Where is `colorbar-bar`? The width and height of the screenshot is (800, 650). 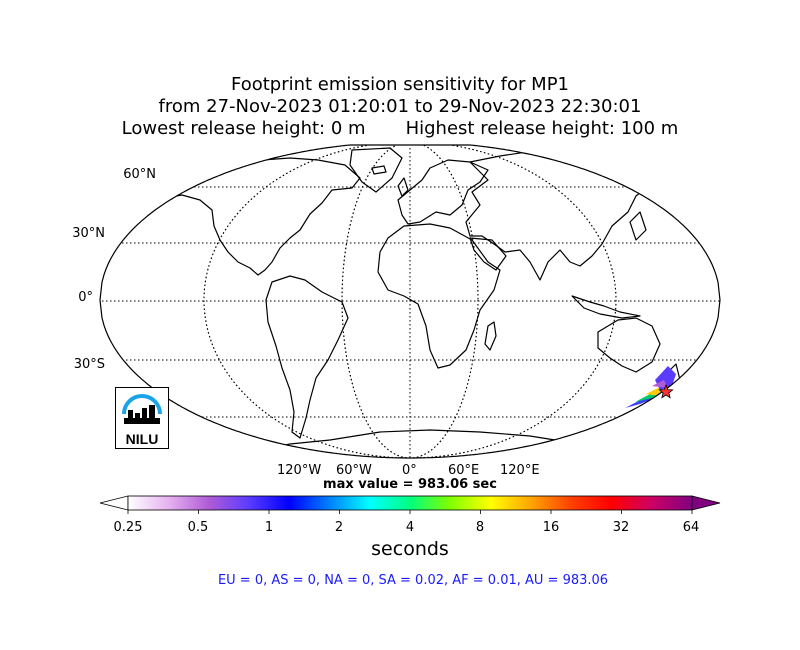 colorbar-bar is located at coordinates (410, 503).